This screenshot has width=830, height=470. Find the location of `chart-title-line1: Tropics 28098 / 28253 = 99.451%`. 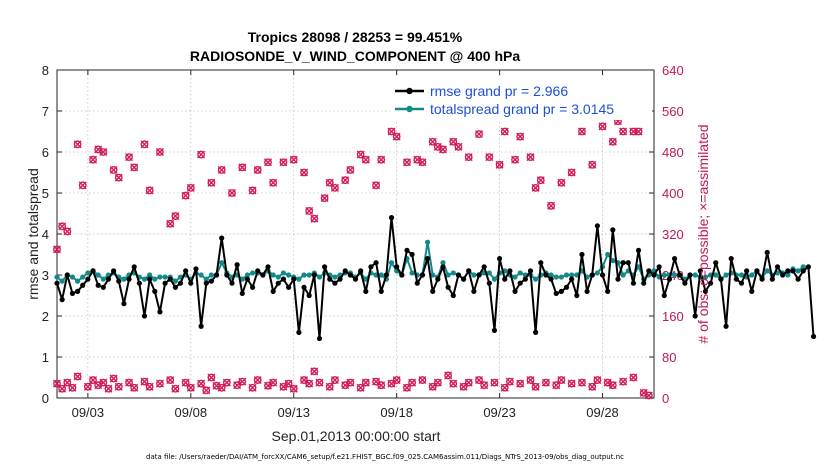

chart-title-line1: Tropics 28098 / 28253 = 99.451% is located at coordinates (355, 37).